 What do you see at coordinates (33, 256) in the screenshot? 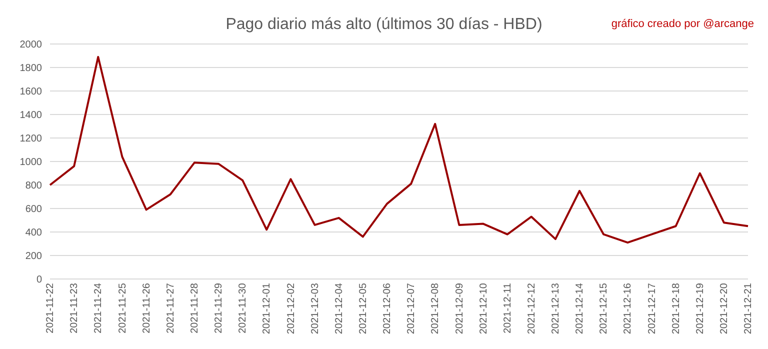
I see `y-tick-label: 200` at bounding box center [33, 256].